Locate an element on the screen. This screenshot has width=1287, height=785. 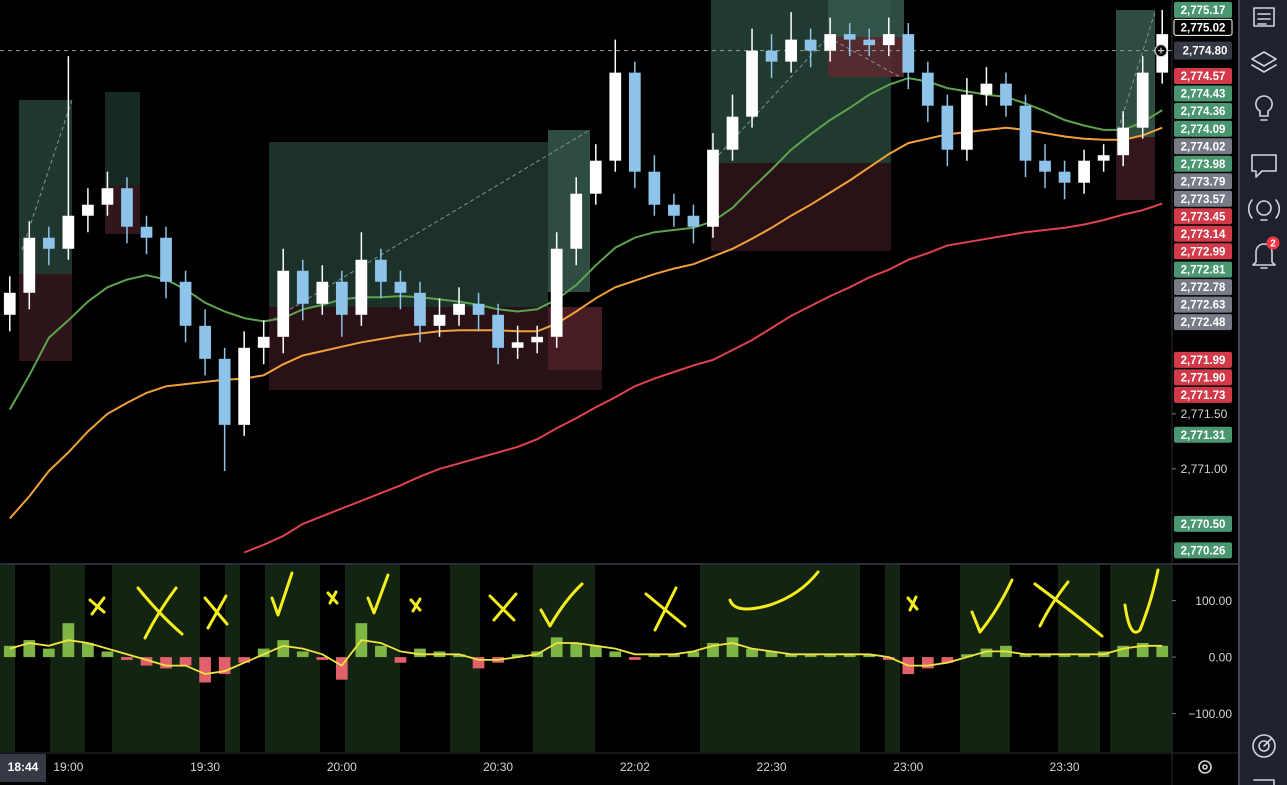
price-tag-label: 2,774.02 is located at coordinates (1203, 147).